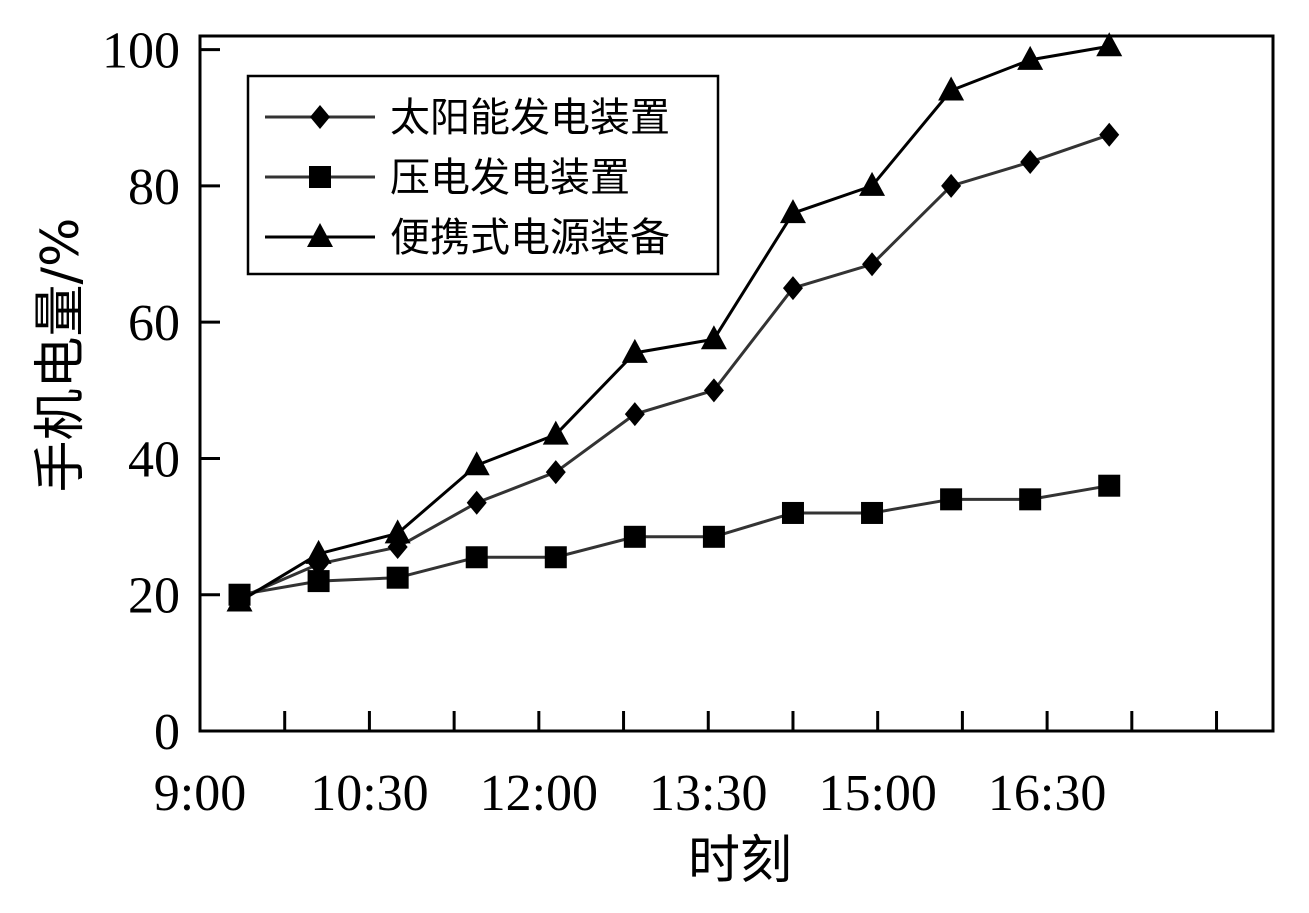  Describe the element at coordinates (141, 51) in the screenshot. I see `y-tick-label: 100` at that location.